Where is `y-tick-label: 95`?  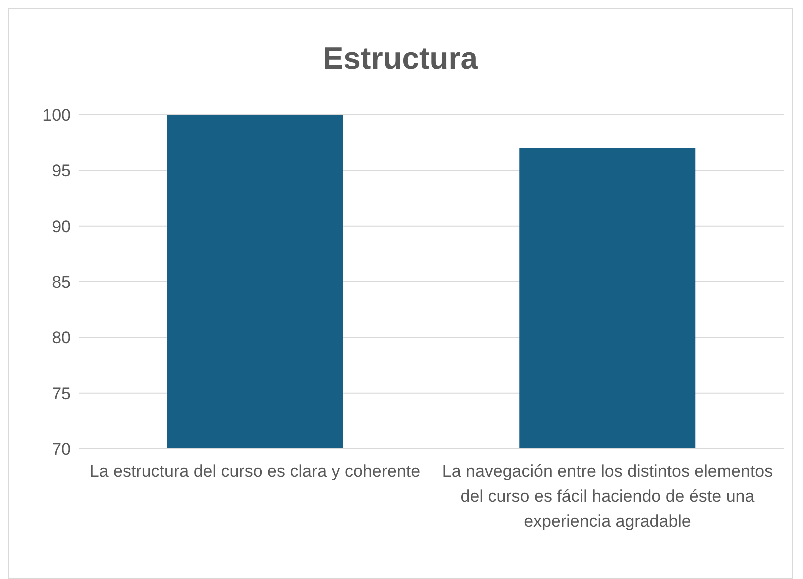 y-tick-label: 95 is located at coordinates (61, 171).